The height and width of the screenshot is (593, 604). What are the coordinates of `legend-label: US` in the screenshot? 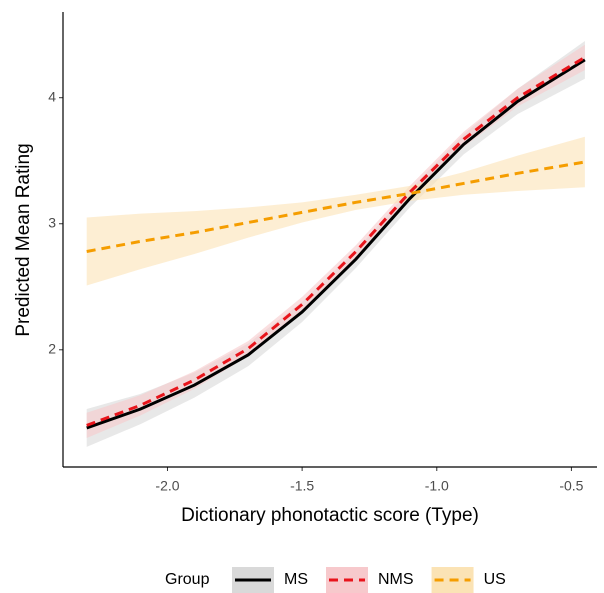 It's located at (495, 579).